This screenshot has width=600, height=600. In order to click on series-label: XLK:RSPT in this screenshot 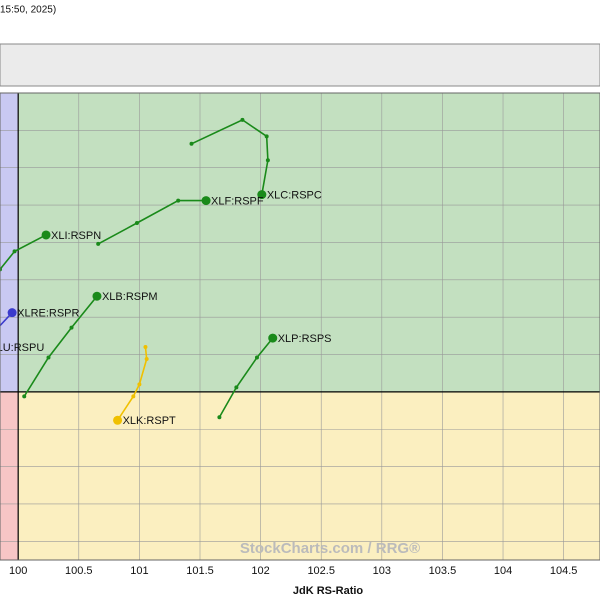, I will do `click(149, 421)`.